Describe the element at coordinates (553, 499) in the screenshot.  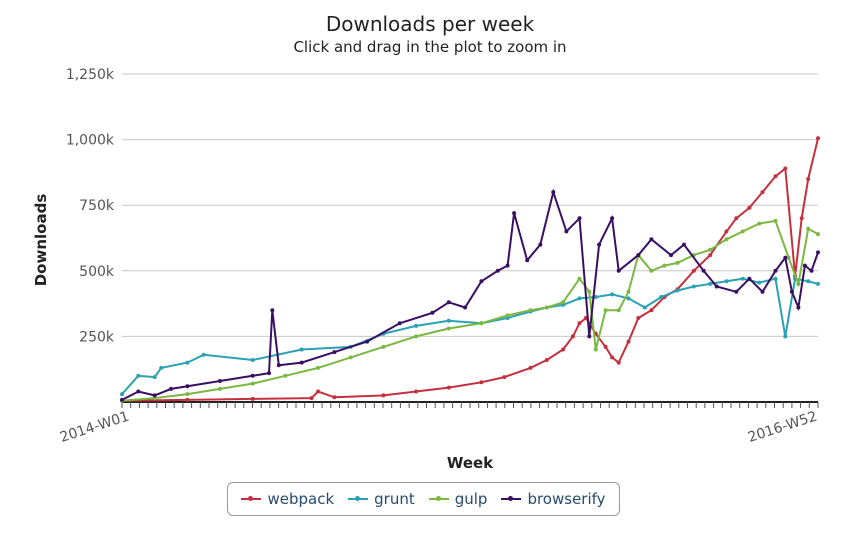
I see `legend-item-browserify: browserify` at that location.